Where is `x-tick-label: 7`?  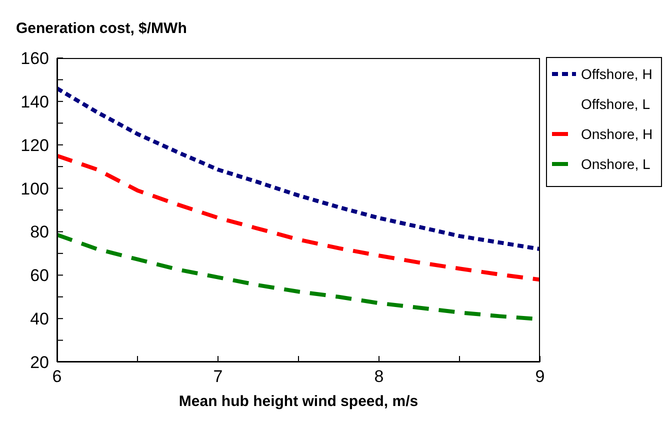
x-tick-label: 7 is located at coordinates (218, 376).